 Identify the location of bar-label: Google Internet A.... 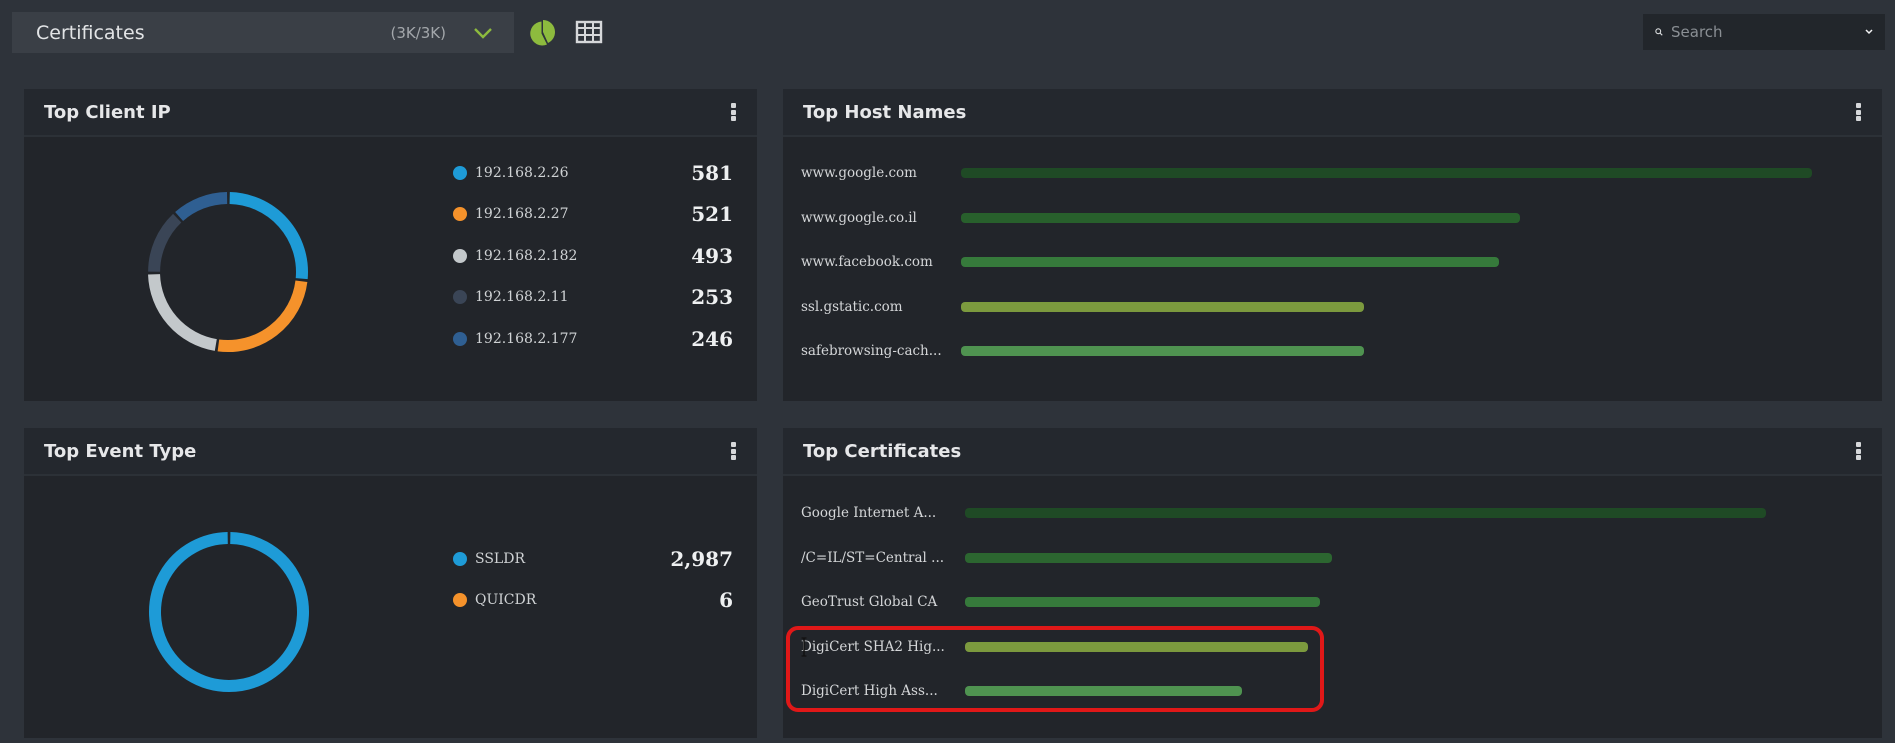
(869, 513).